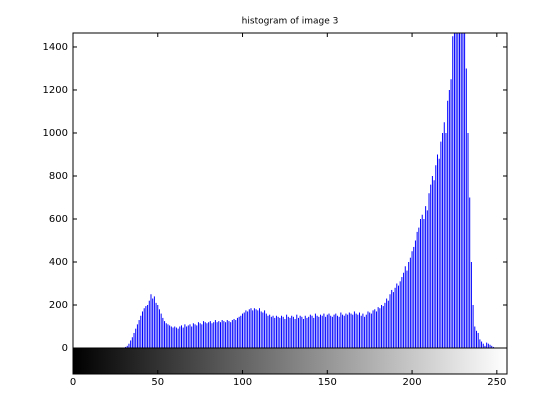 Image resolution: width=560 pixels, height=420 pixels. I want to click on chart-title: histogram of image 3, so click(290, 22).